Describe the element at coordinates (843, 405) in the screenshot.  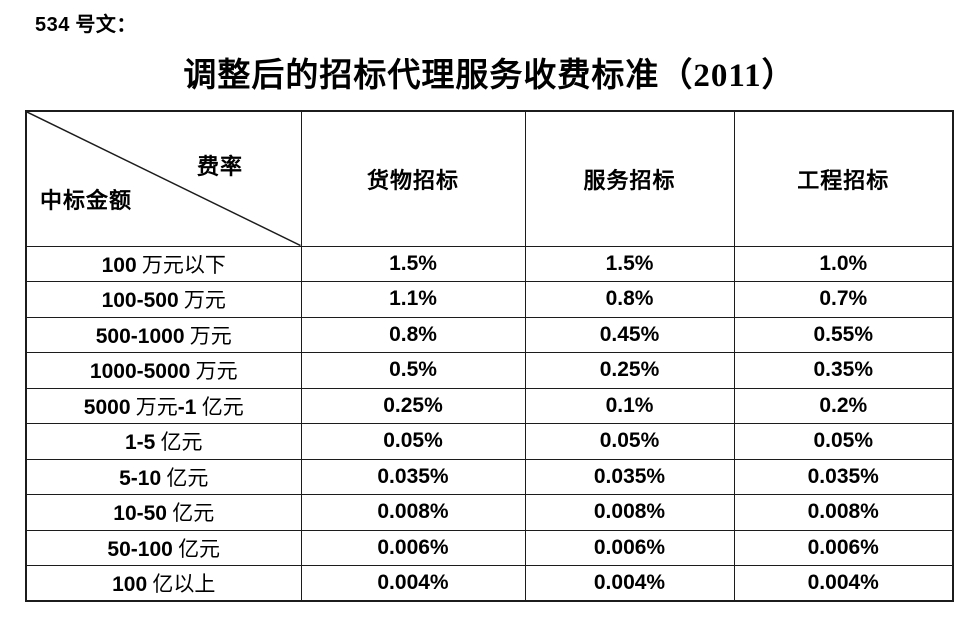
I see `row-value: 0.2%` at that location.